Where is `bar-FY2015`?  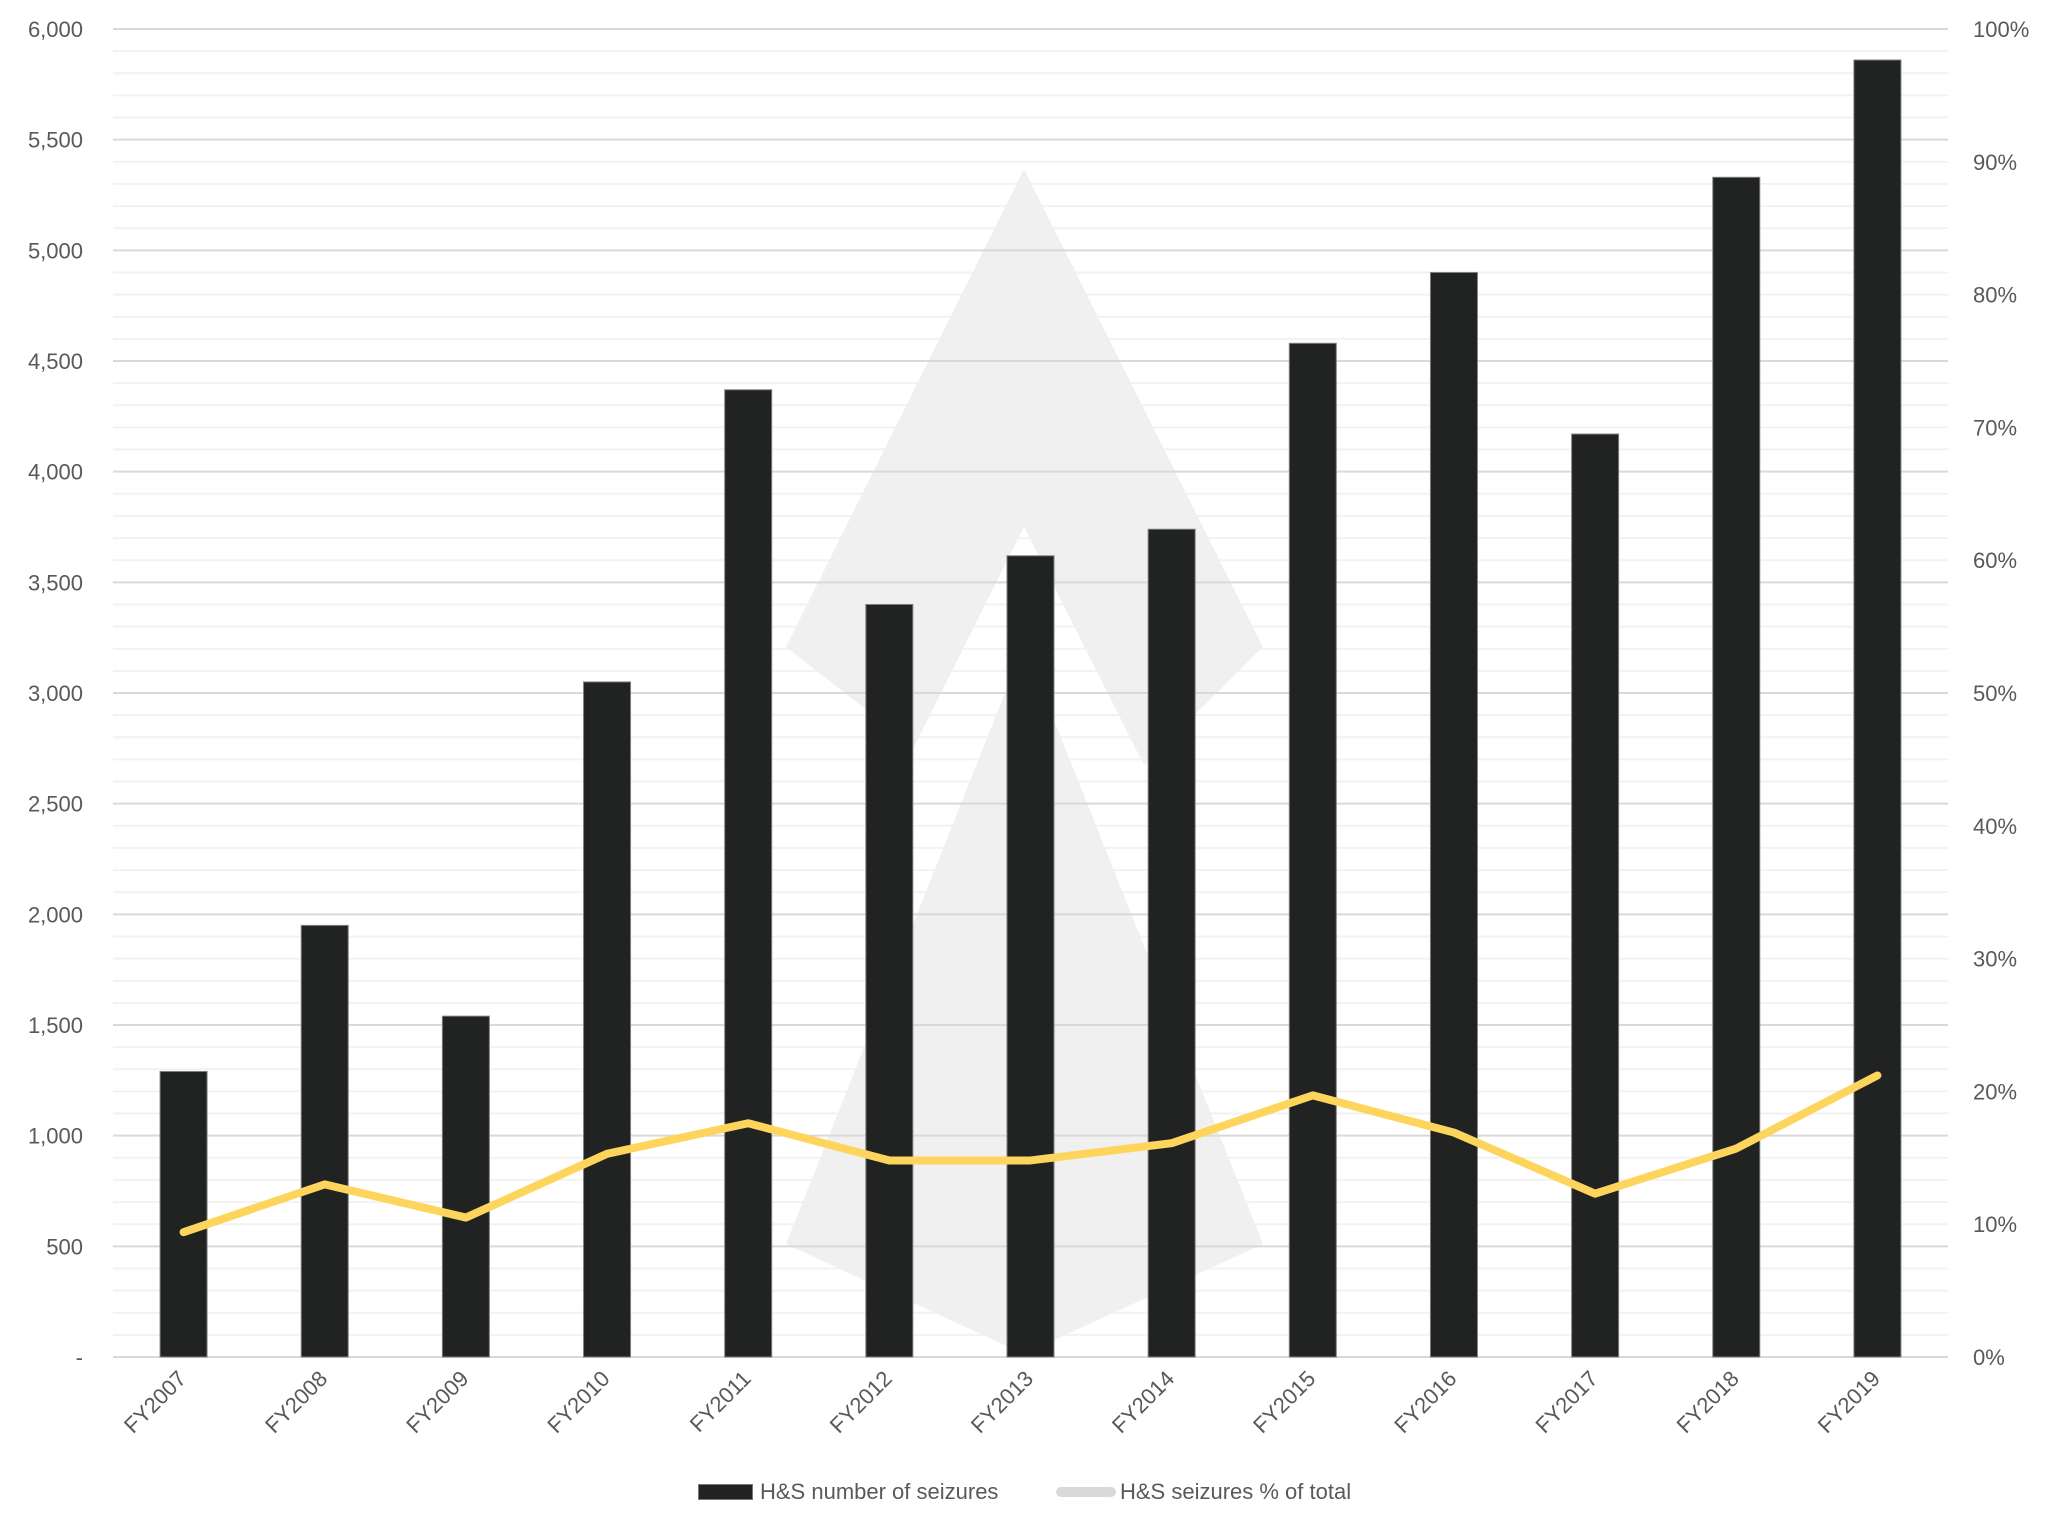 bar-FY2015 is located at coordinates (1312, 850).